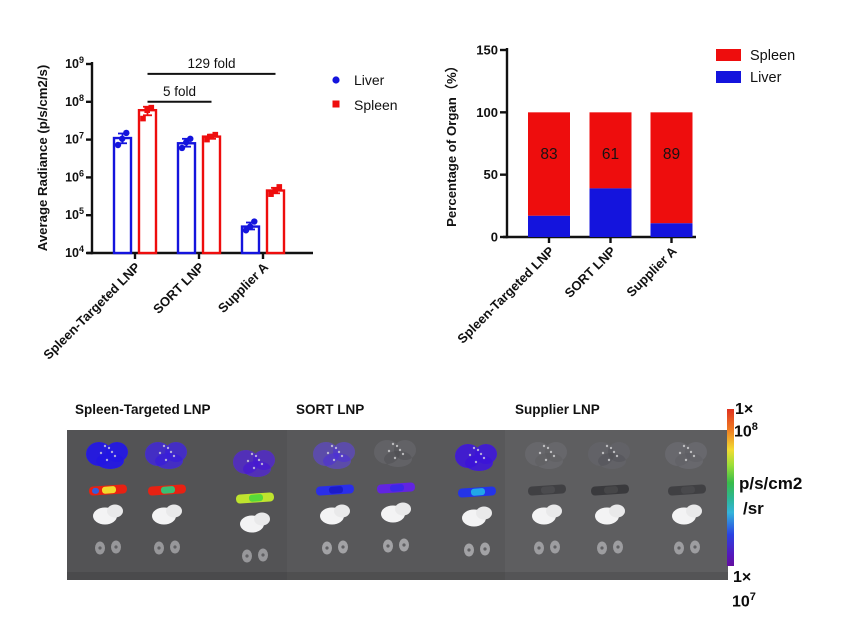 Image resolution: width=845 pixels, height=618 pixels. Describe the element at coordinates (730, 487) in the screenshot. I see `radiance-colorbar` at that location.